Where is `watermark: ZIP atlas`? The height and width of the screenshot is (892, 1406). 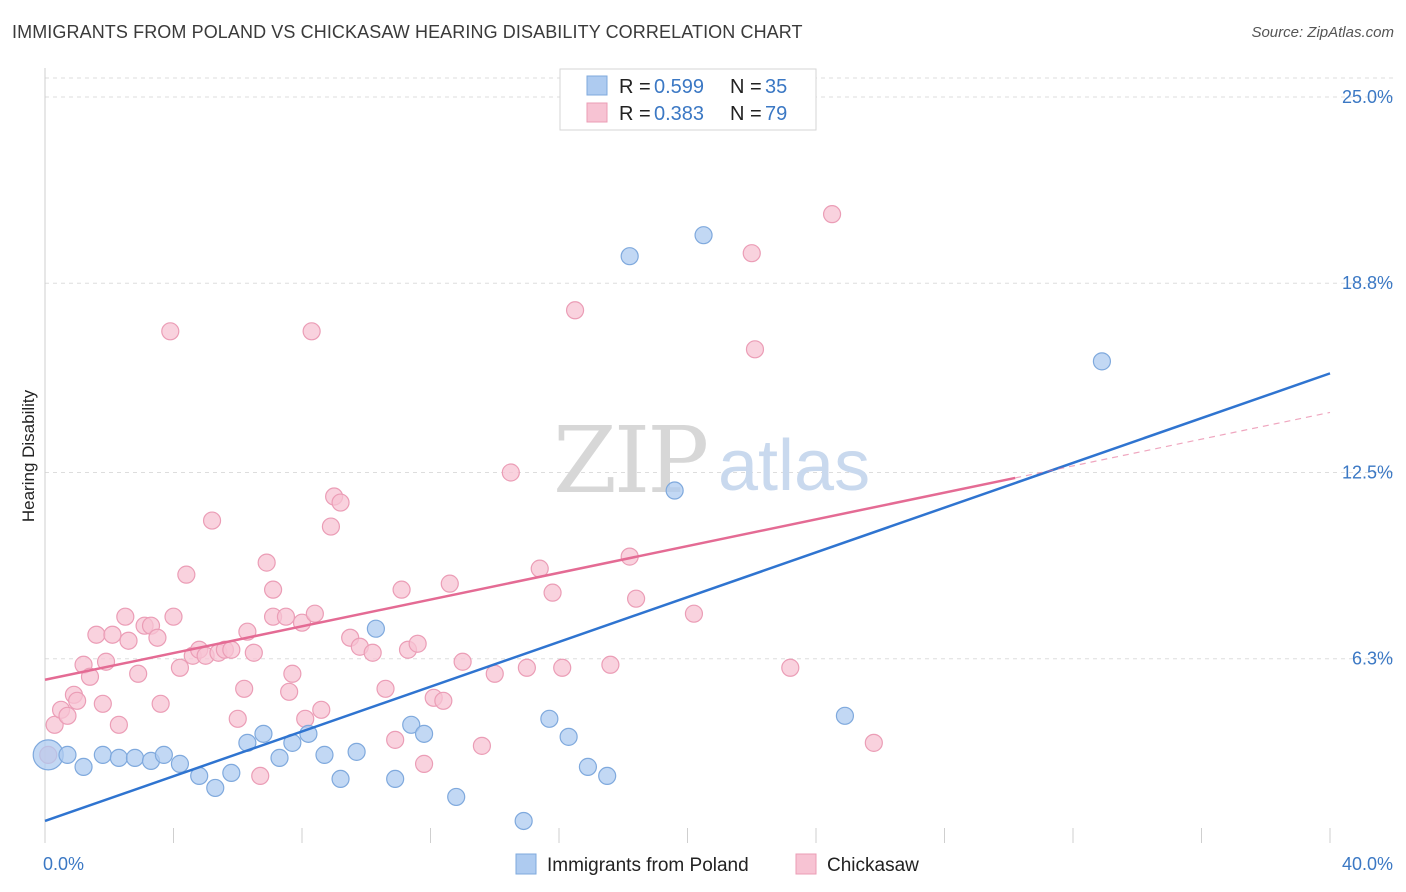
watermark: ZIP atlas is located at coordinates (711, 460).